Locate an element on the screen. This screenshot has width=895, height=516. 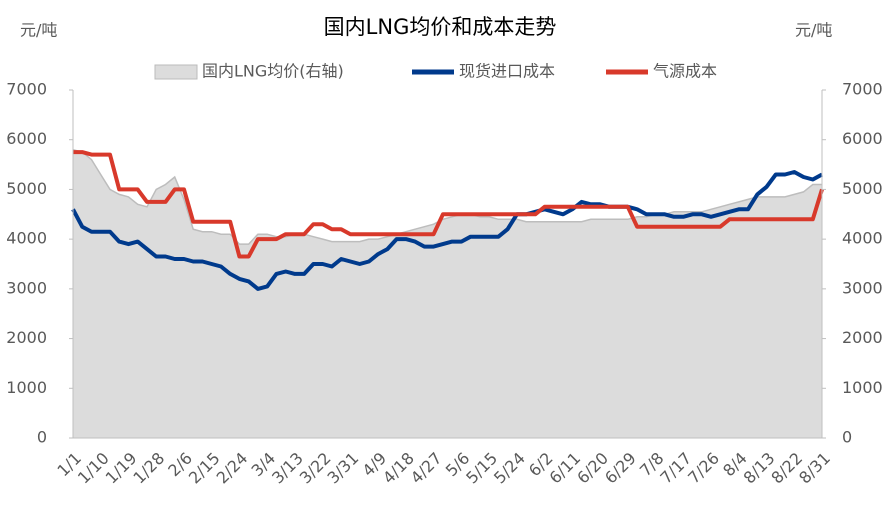
y2-tick-label: 4000 is located at coordinates (862, 238).